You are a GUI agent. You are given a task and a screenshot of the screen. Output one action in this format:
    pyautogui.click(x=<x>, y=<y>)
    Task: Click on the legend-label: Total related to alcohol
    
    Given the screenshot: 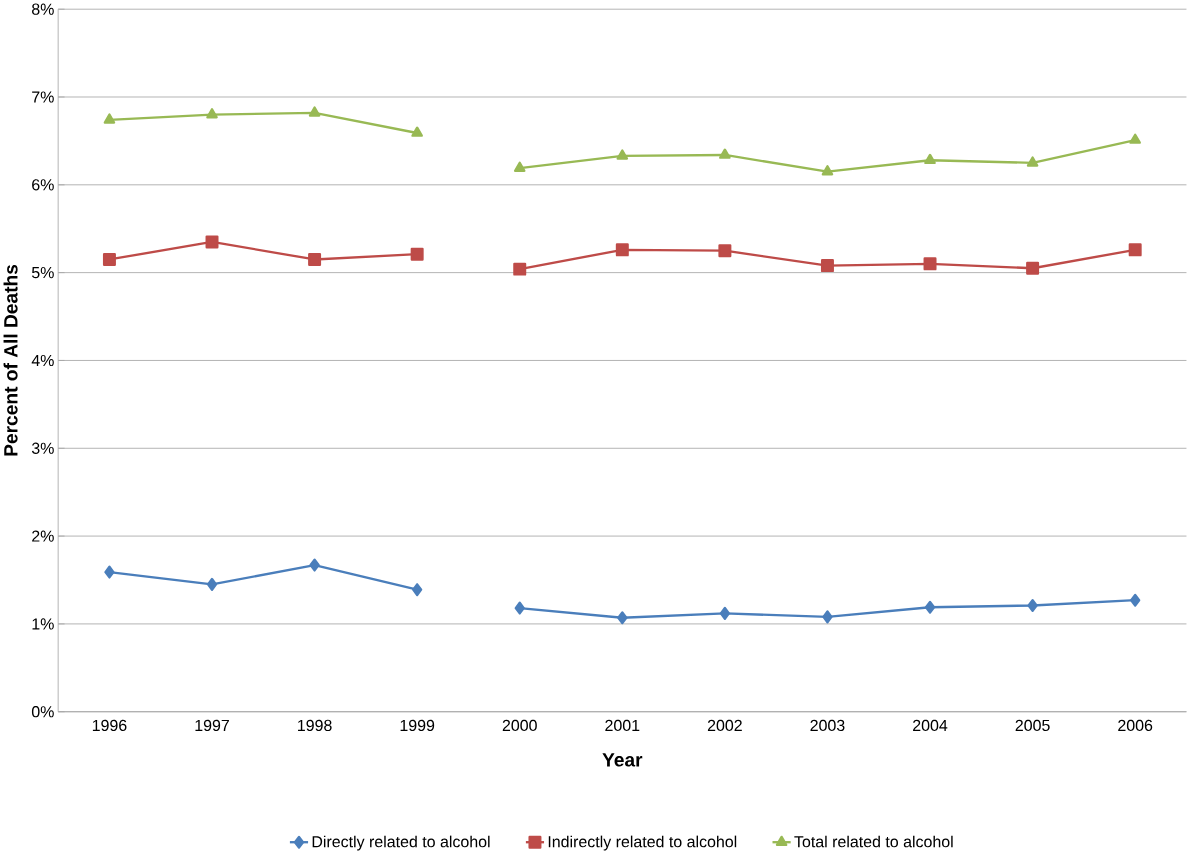 What is the action you would take?
    pyautogui.click(x=873, y=841)
    